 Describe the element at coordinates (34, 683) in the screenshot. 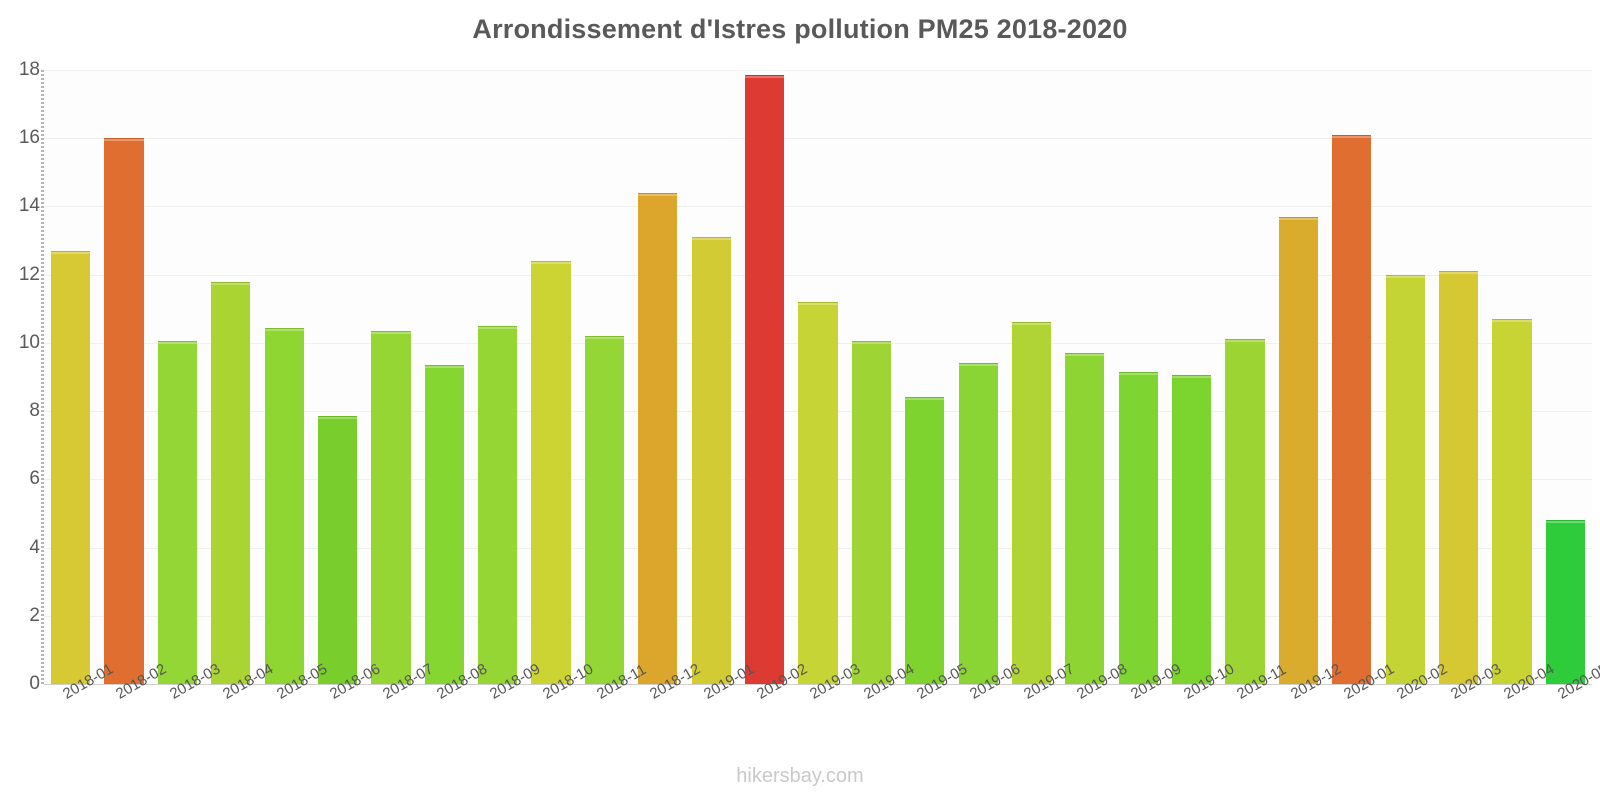

I see `y-axis-tick-label: 0` at that location.